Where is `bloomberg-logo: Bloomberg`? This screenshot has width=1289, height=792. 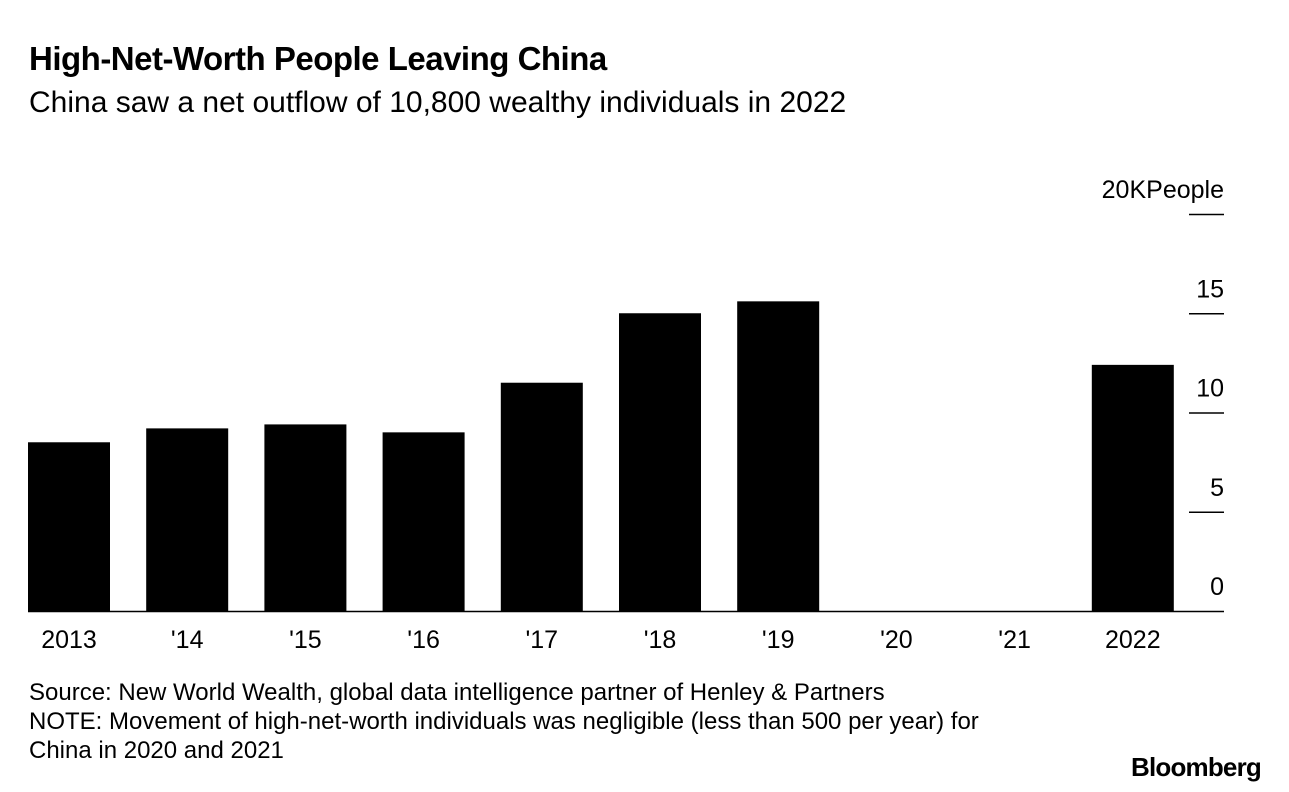 bloomberg-logo: Bloomberg is located at coordinates (1196, 767).